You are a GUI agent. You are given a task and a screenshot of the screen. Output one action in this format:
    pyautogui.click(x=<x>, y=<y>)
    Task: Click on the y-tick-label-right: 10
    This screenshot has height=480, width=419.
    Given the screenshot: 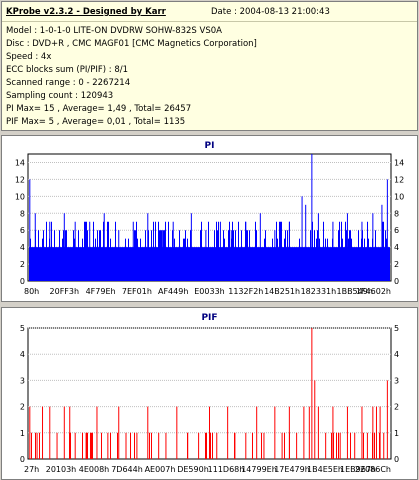 What is the action you would take?
    pyautogui.click(x=399, y=196)
    